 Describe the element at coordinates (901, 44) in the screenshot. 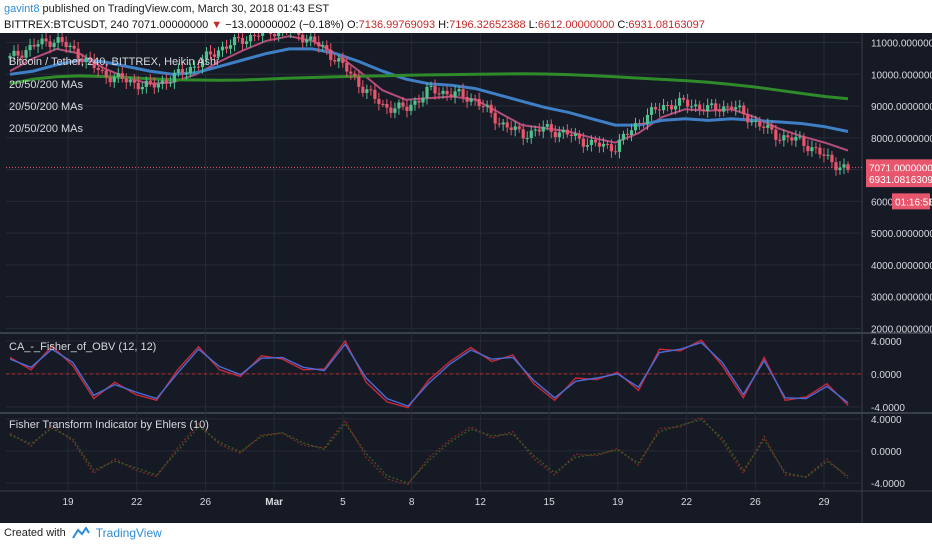

I see `y-tick-label: 11000.00000000` at that location.